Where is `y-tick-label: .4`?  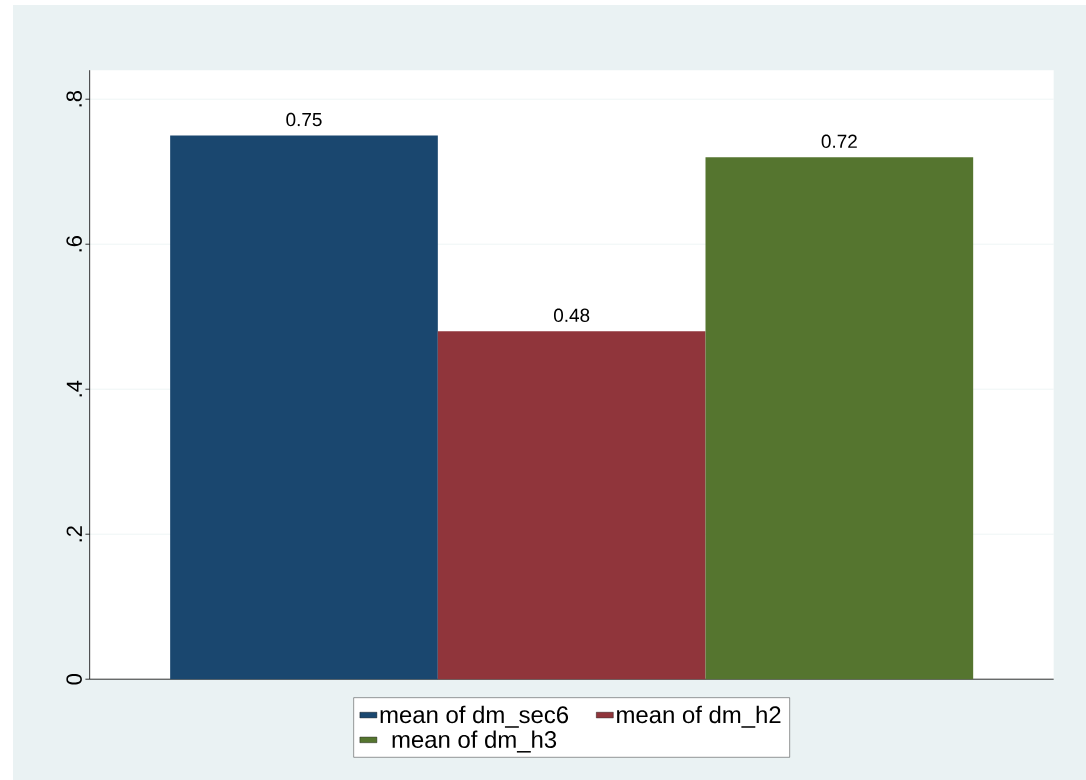
y-tick-label: .4 is located at coordinates (74, 388).